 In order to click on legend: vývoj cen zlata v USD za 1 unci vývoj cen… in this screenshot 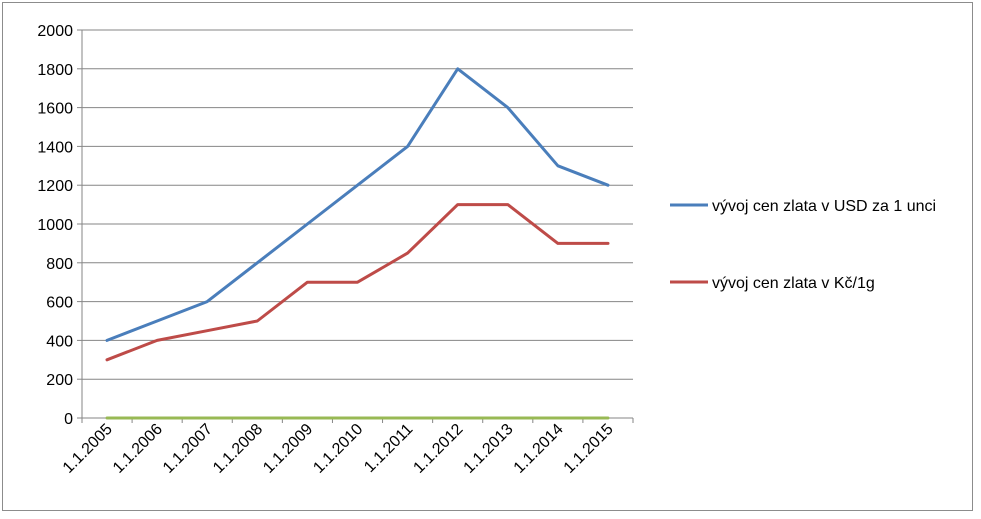, I will do `click(803, 245)`.